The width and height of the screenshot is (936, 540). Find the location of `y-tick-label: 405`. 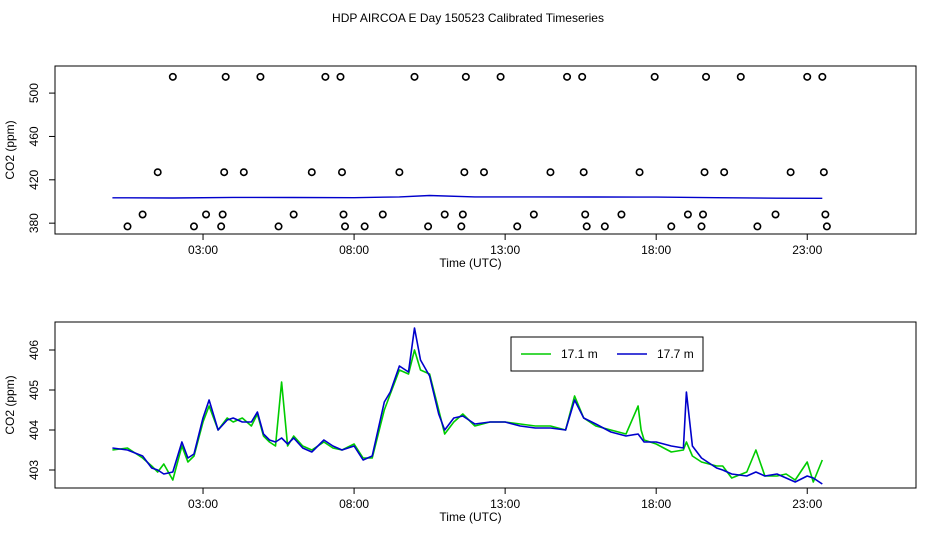

y-tick-label: 405 is located at coordinates (34, 390).